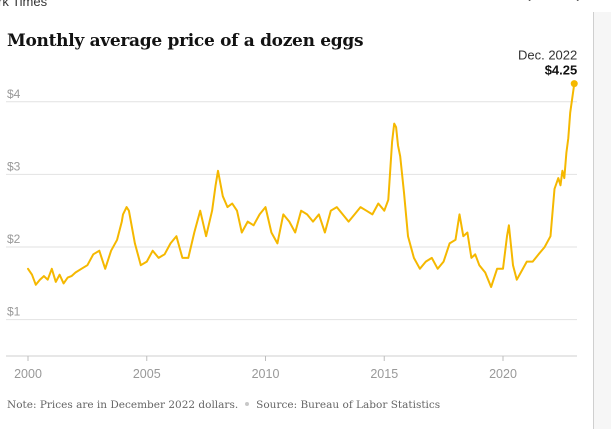 This screenshot has width=611, height=429. I want to click on x-tick-label: 2010, so click(266, 374).